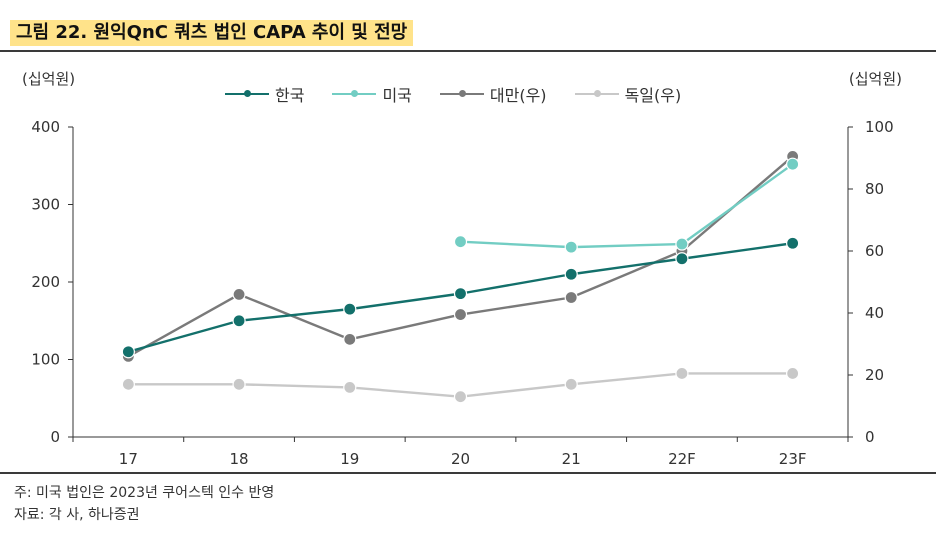  Describe the element at coordinates (571, 459) in the screenshot. I see `x-tick-label: 21` at that location.